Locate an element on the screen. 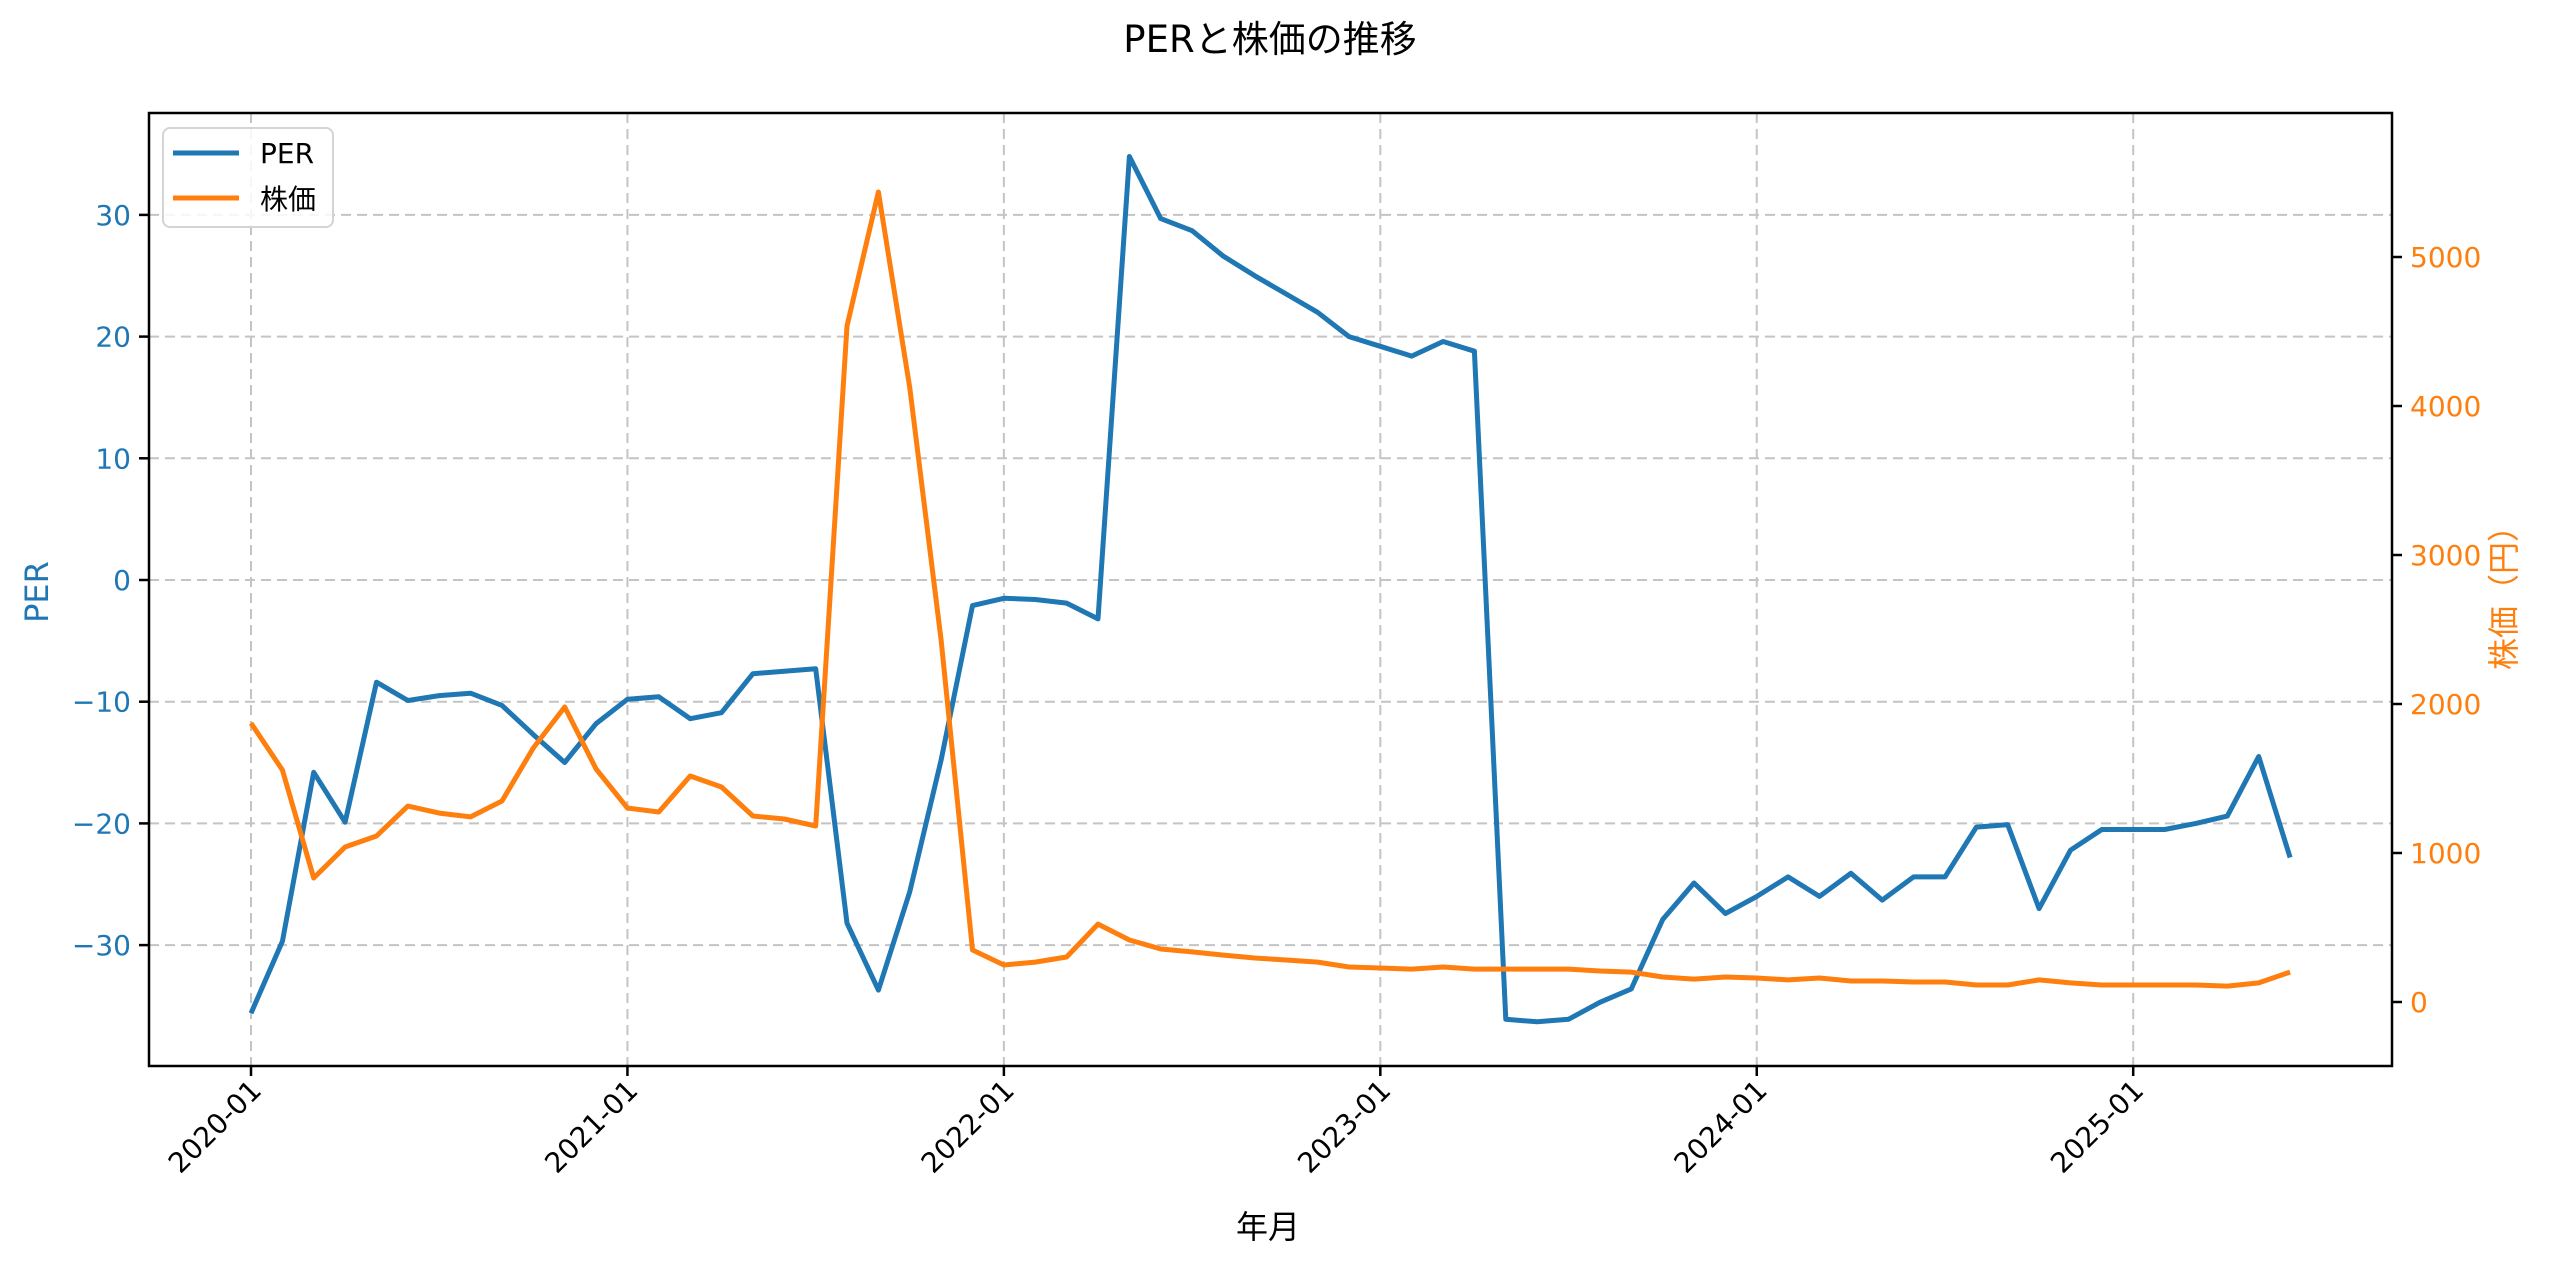  tick-label-left: −20 is located at coordinates (101, 823).